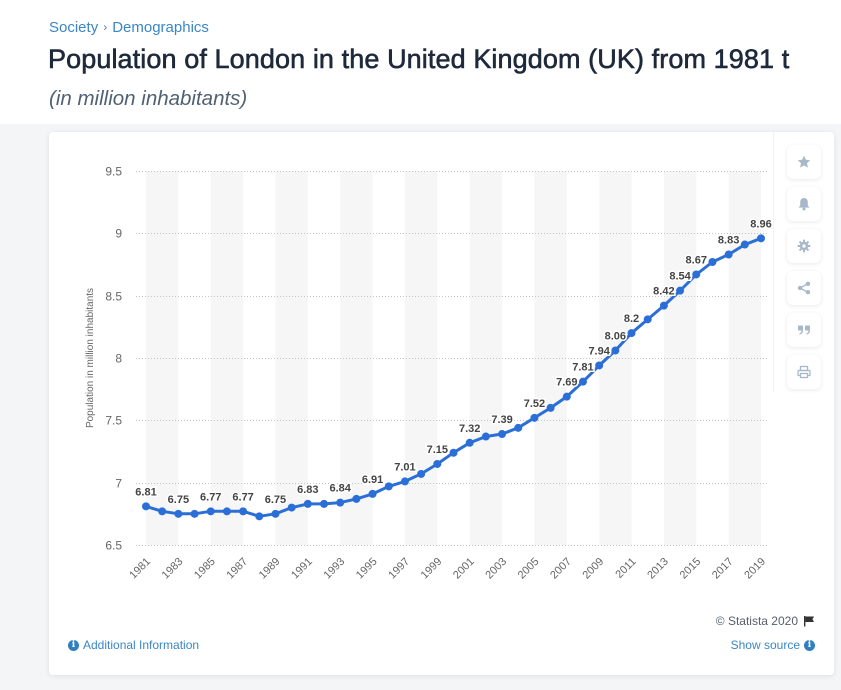  Describe the element at coordinates (566, 383) in the screenshot. I see `data-label: 7.69` at that location.